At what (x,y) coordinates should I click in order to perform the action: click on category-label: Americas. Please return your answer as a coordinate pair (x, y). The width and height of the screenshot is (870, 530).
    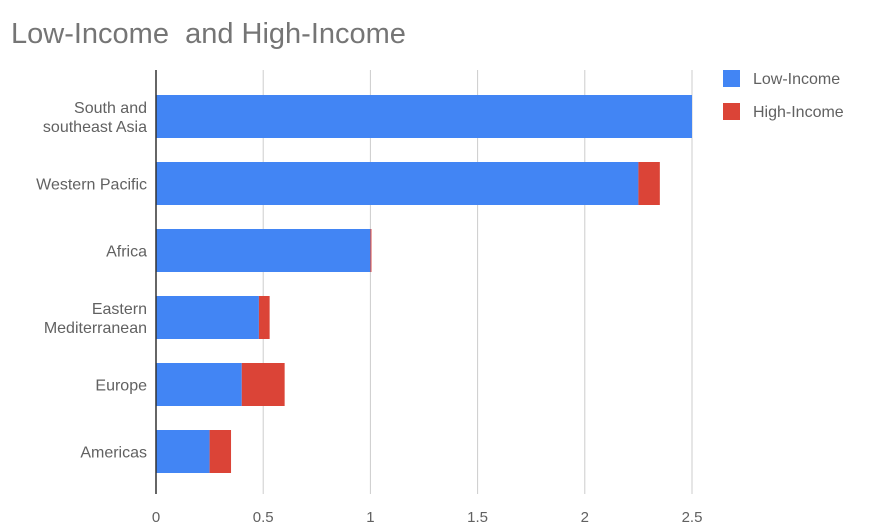
    Looking at the image, I should click on (113, 453).